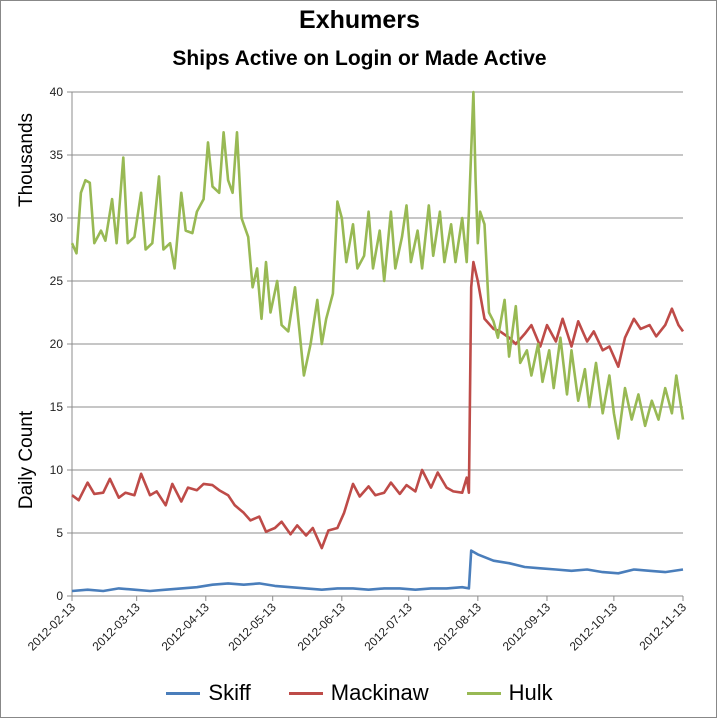 The image size is (719, 720). I want to click on legend-item-mackinaw: Mackinaw, so click(358, 693).